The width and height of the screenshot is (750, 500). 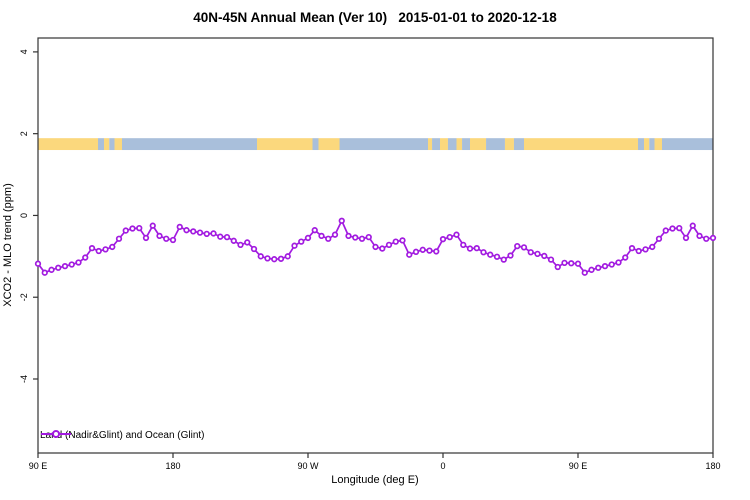 I want to click on legend-label: Land (Nadir&Glint) and Ocean (Glint), so click(x=122, y=435).